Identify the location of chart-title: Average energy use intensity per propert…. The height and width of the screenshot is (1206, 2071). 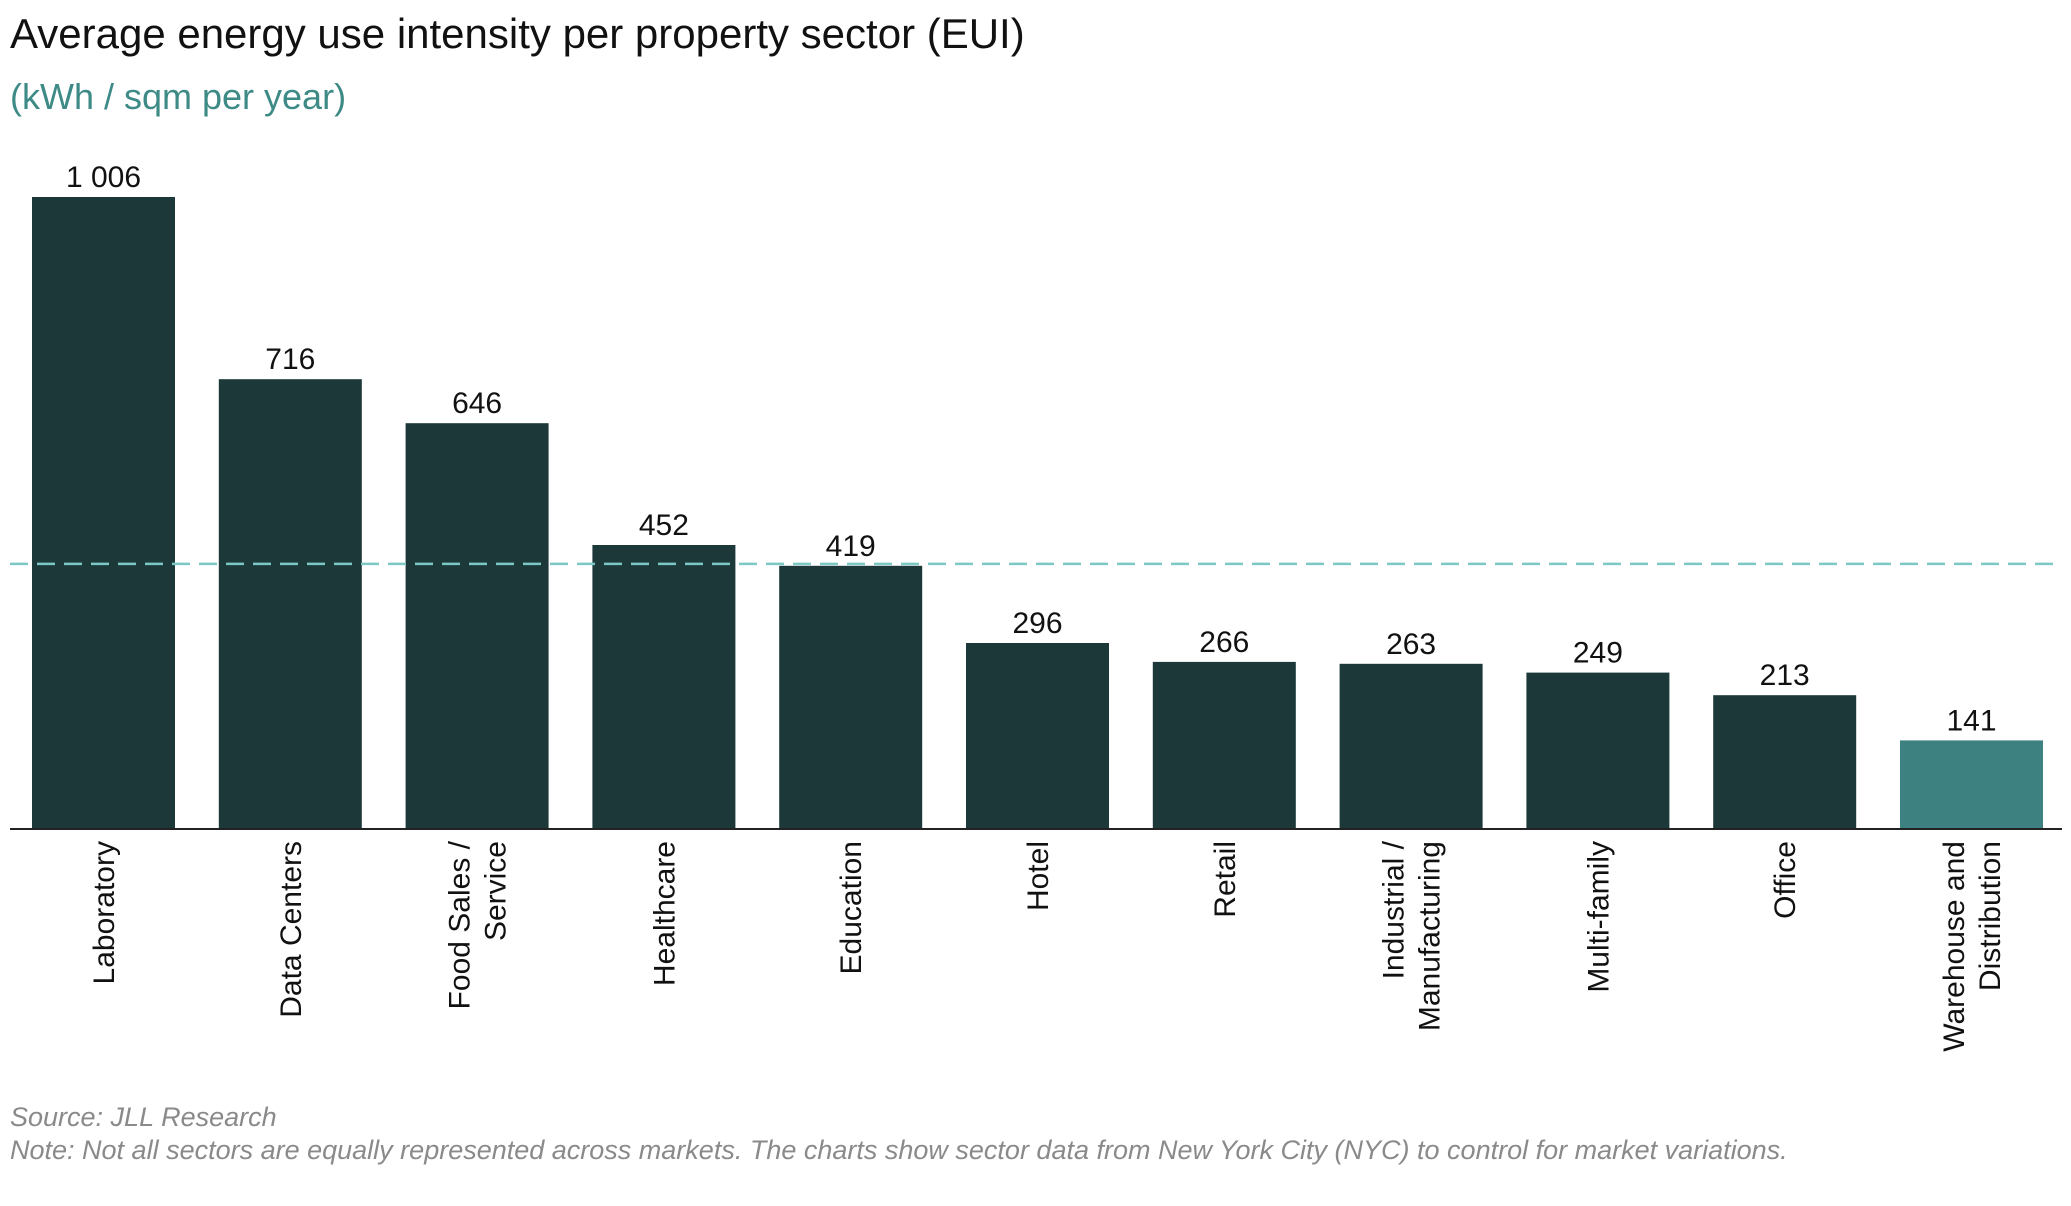
(517, 33).